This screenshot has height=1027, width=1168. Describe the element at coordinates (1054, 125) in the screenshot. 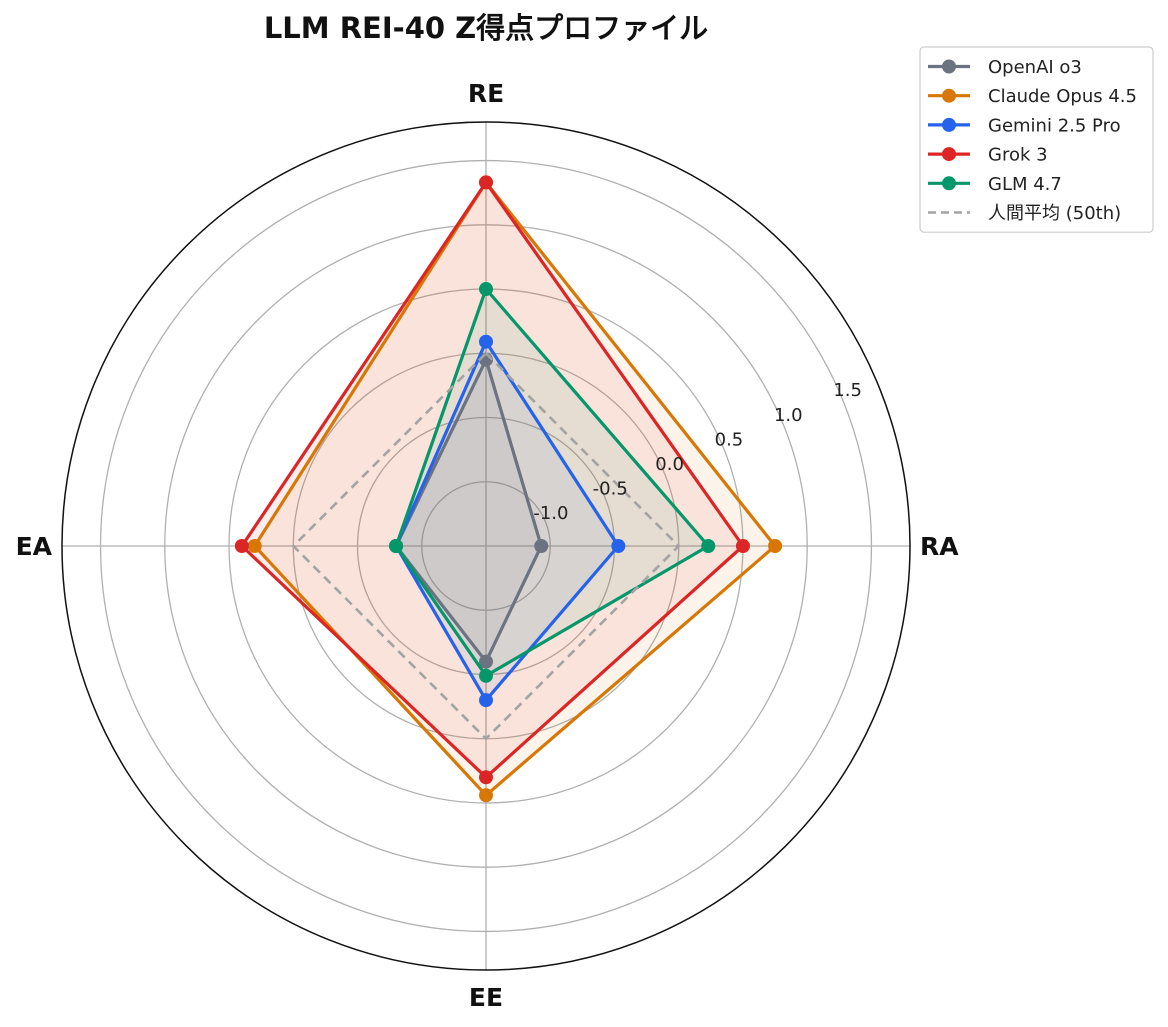

I see `legend-entry: Gemini 2.5 Pro` at that location.